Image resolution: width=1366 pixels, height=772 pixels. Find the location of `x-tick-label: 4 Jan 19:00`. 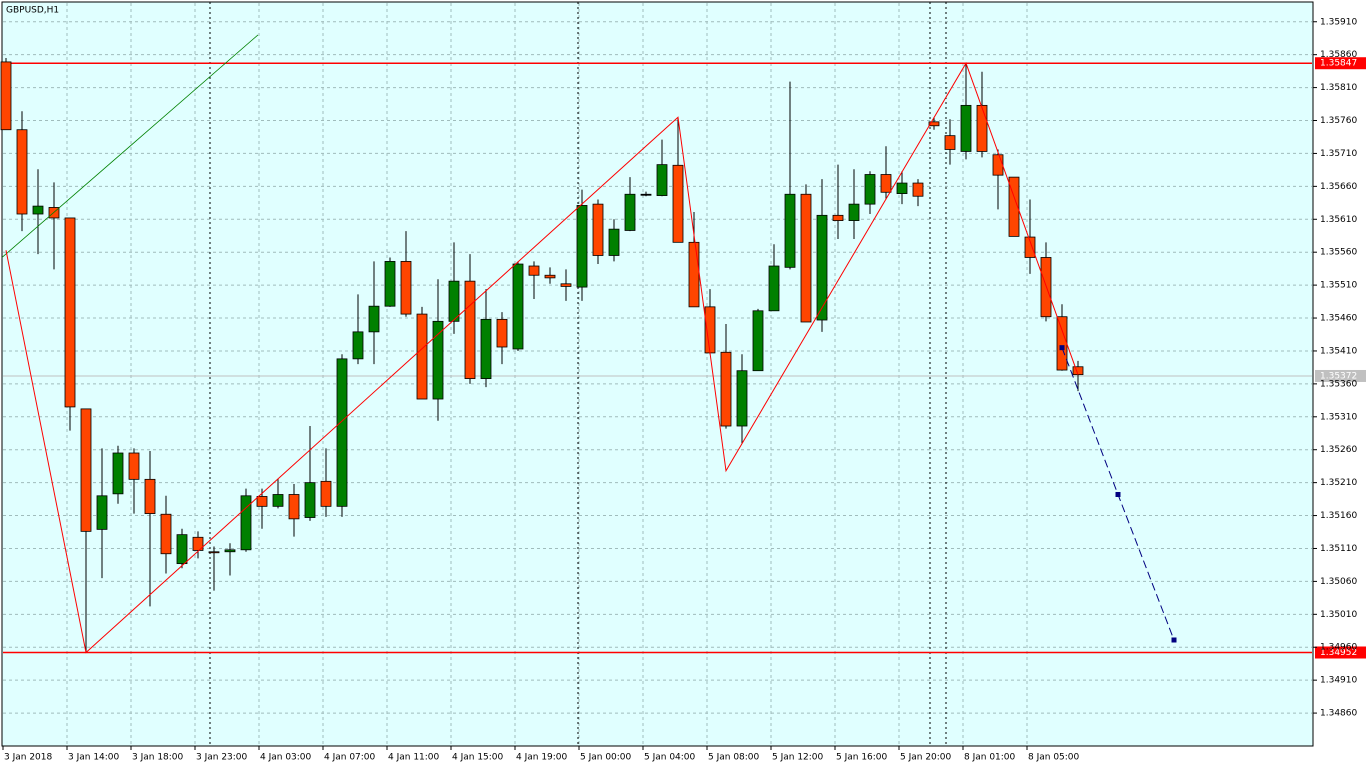

x-tick-label: 4 Jan 19:00 is located at coordinates (542, 758).